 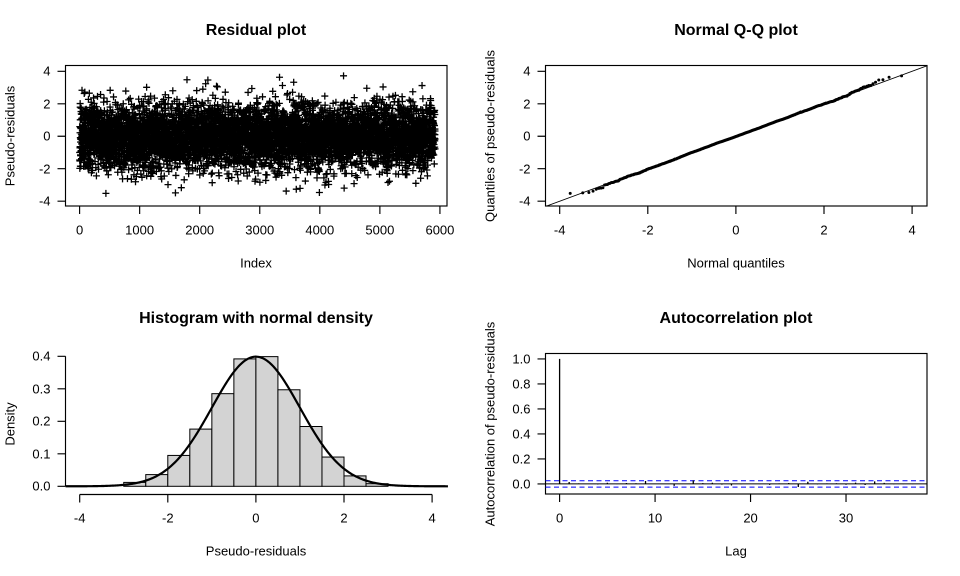 What do you see at coordinates (260, 230) in the screenshot?
I see `x-tick-label: 3000` at bounding box center [260, 230].